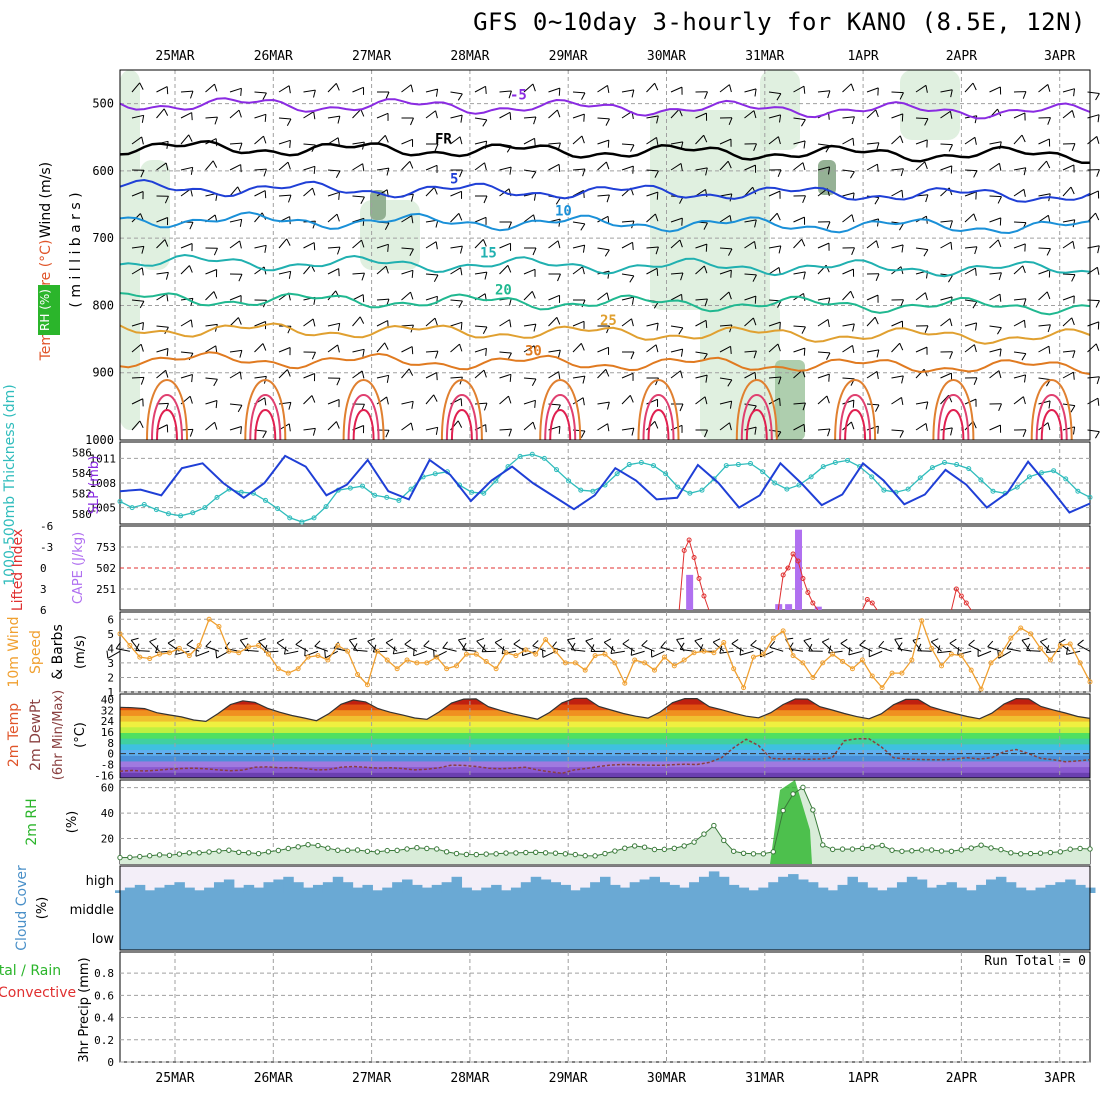 The width and height of the screenshot is (1100, 1100). Describe the element at coordinates (42, 908) in the screenshot. I see `ylabel-cloud-unit: (%)` at that location.